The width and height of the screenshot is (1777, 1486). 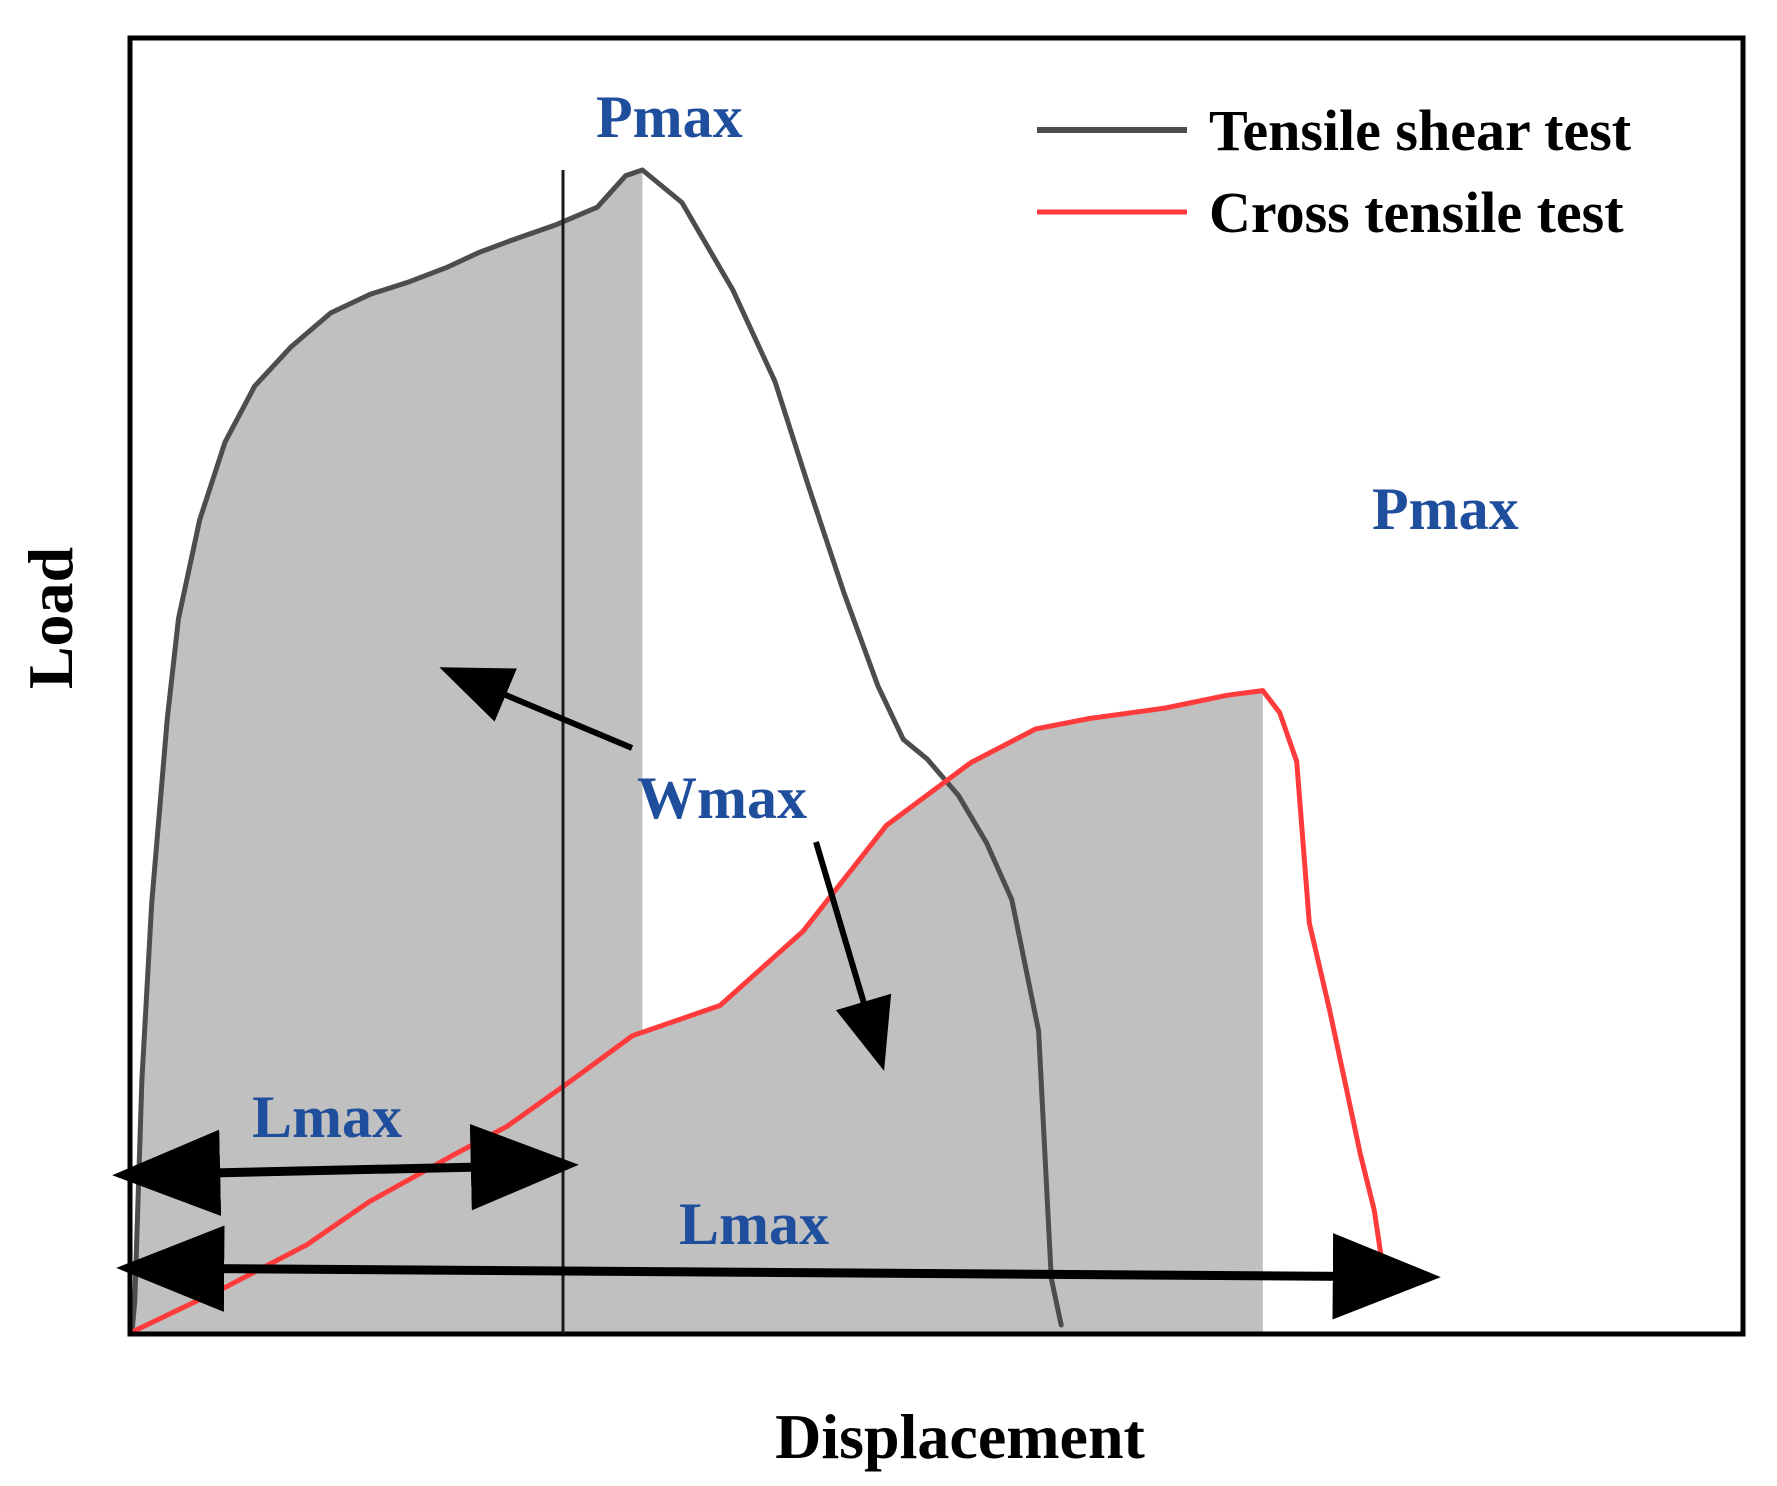 I want to click on wmax-arrow-right, so click(x=852, y=956).